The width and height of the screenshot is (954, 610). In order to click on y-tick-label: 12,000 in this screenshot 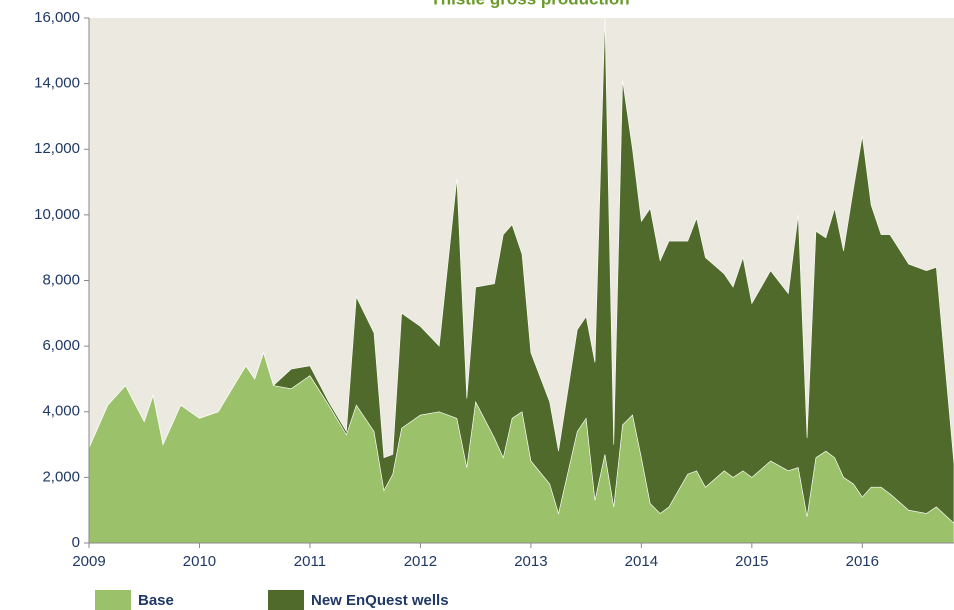, I will do `click(57, 148)`.